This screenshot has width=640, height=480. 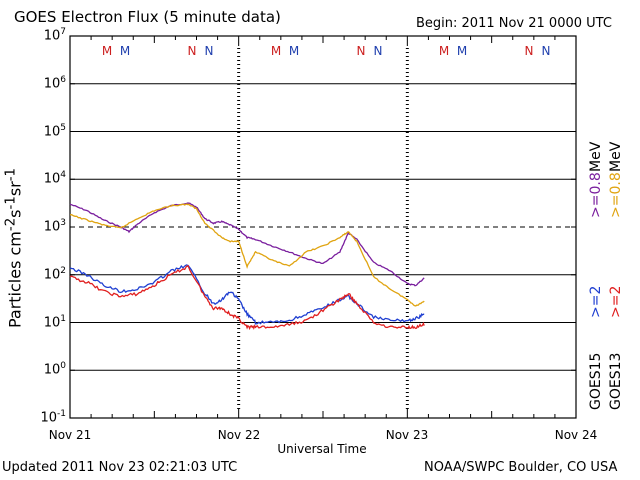 I want to click on x-tick-nov21: Nov 21, so click(x=70, y=435).